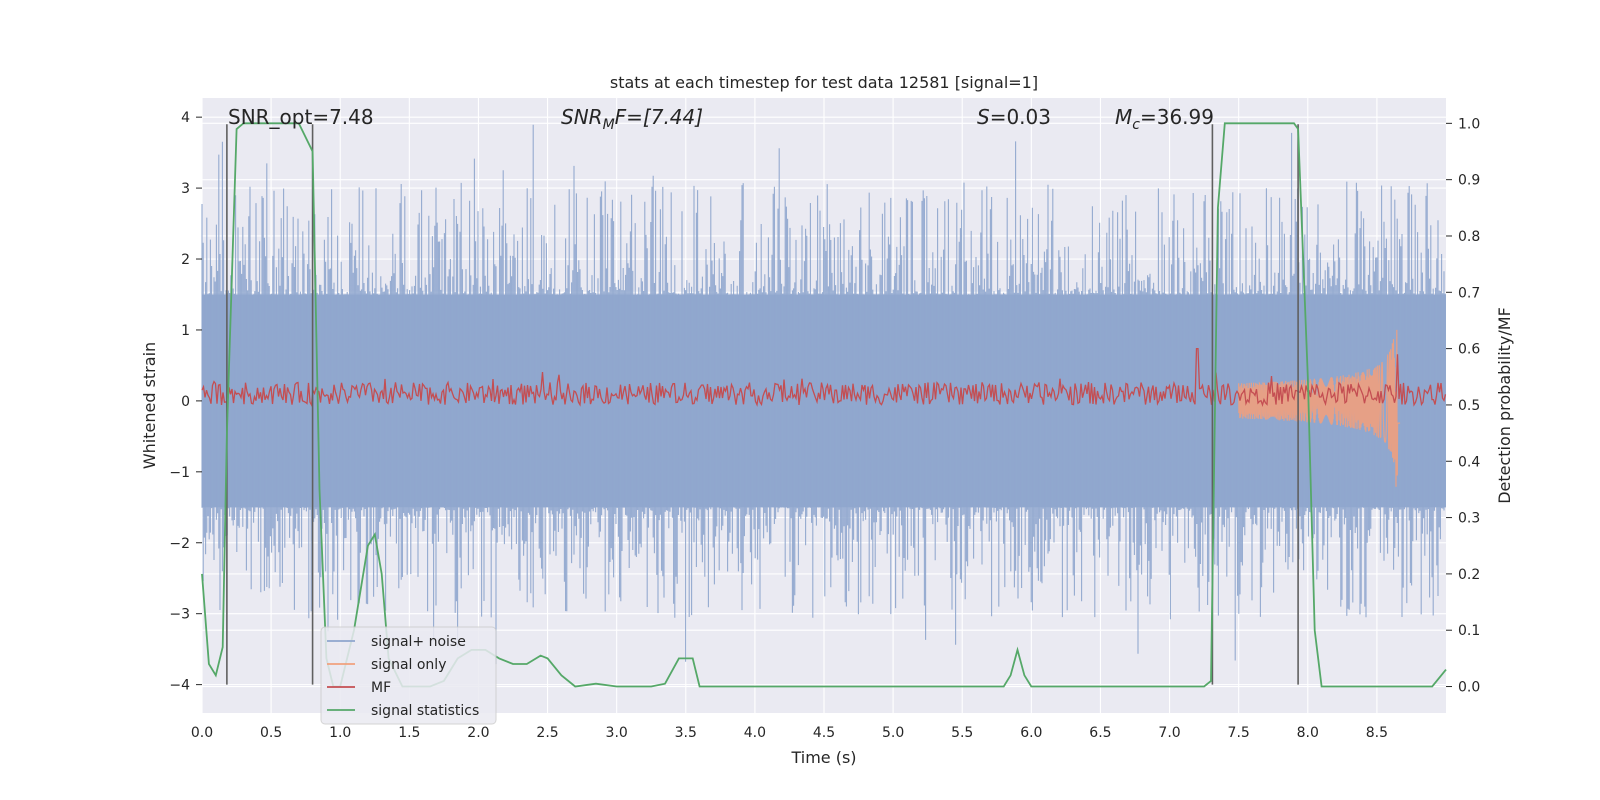  Describe the element at coordinates (1469, 293) in the screenshot. I see `y2-tick-label: 0.7` at that location.